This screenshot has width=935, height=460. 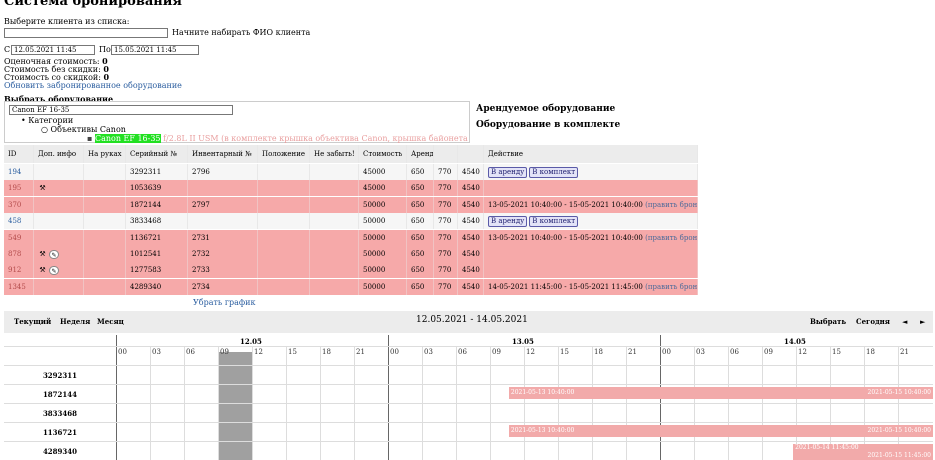 What do you see at coordinates (542, 392) in the screenshot?
I see `event-start: 2021-05-13 10:40:00` at bounding box center [542, 392].